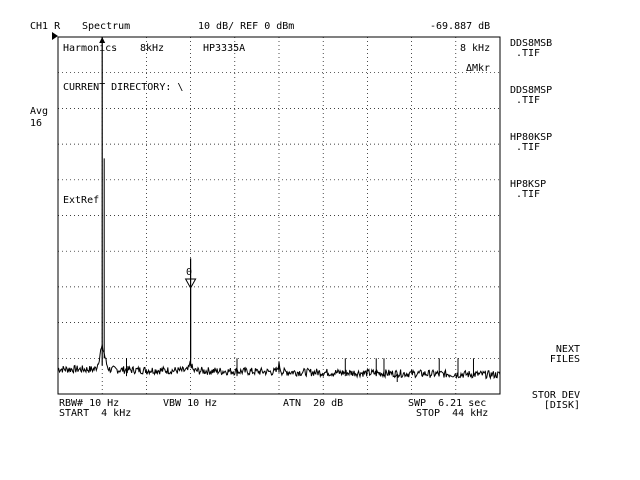  What do you see at coordinates (95, 413) in the screenshot?
I see `start-freq: START 4 kHz` at bounding box center [95, 413].